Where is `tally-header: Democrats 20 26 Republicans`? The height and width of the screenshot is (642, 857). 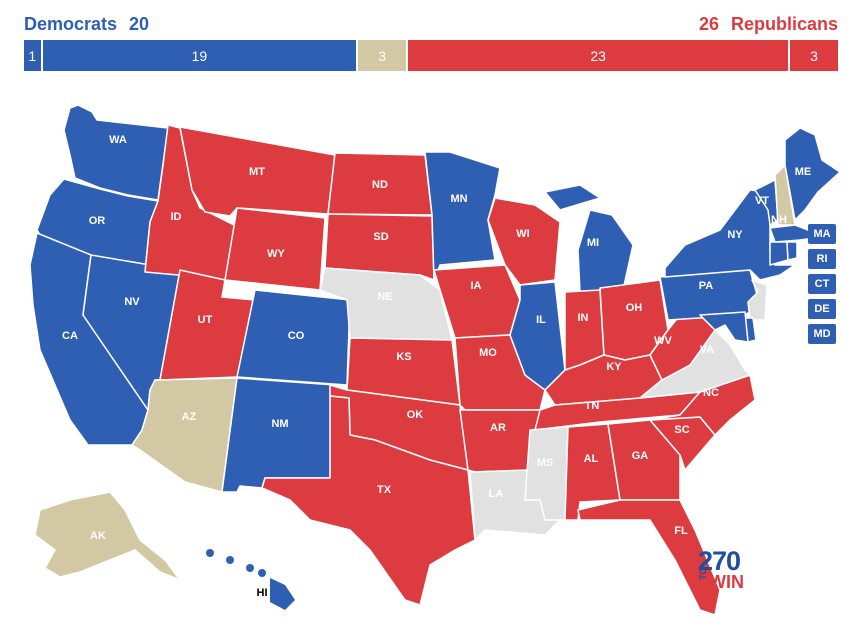 tally-header: Democrats 20 26 Republicans is located at coordinates (431, 26).